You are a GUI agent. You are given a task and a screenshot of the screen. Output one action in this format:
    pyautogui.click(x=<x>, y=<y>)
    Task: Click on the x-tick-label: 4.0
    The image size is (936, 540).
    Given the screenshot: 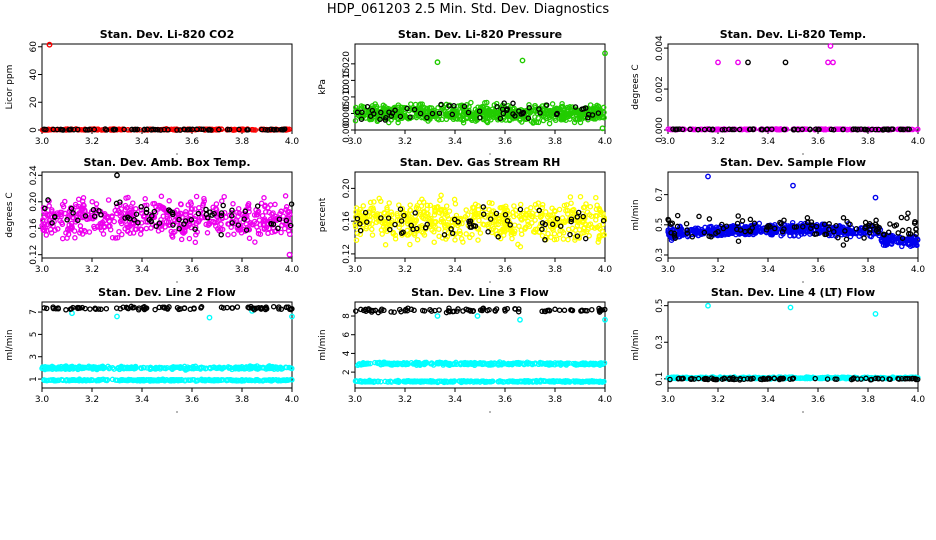 What is the action you would take?
    pyautogui.click(x=292, y=400)
    